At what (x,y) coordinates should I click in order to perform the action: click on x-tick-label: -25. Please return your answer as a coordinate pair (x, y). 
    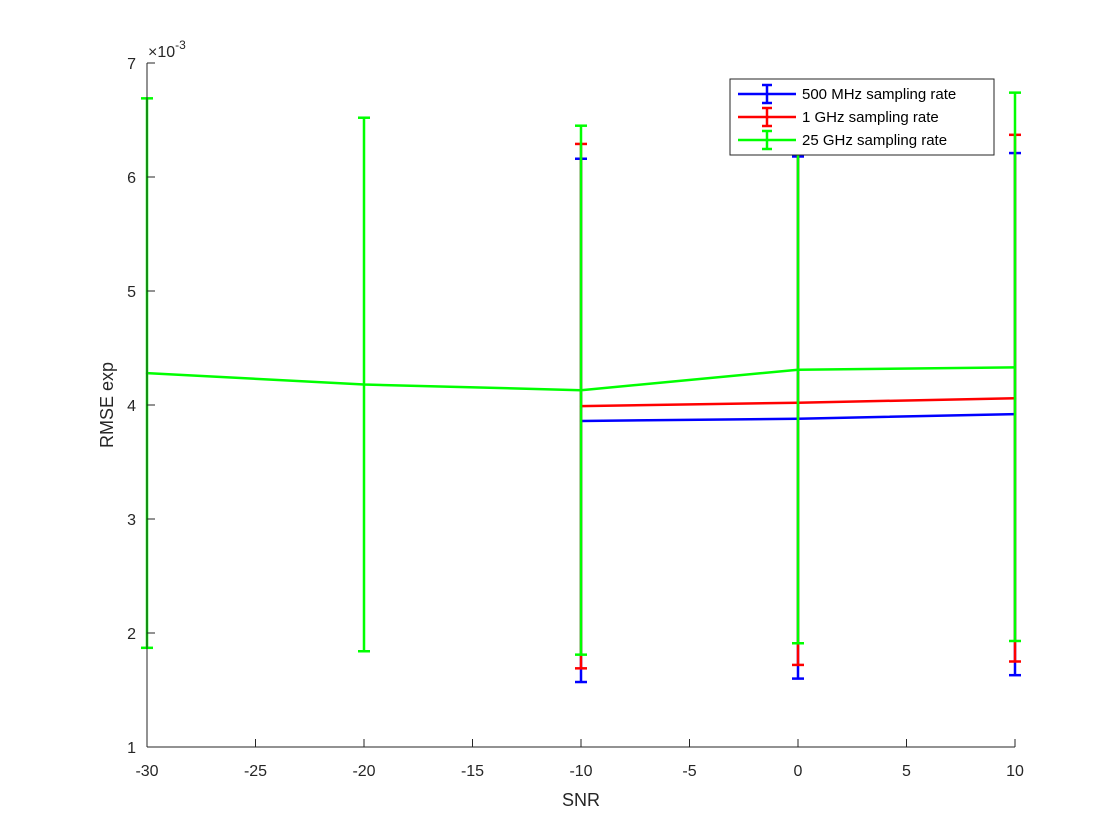
    Looking at the image, I should click on (255, 771).